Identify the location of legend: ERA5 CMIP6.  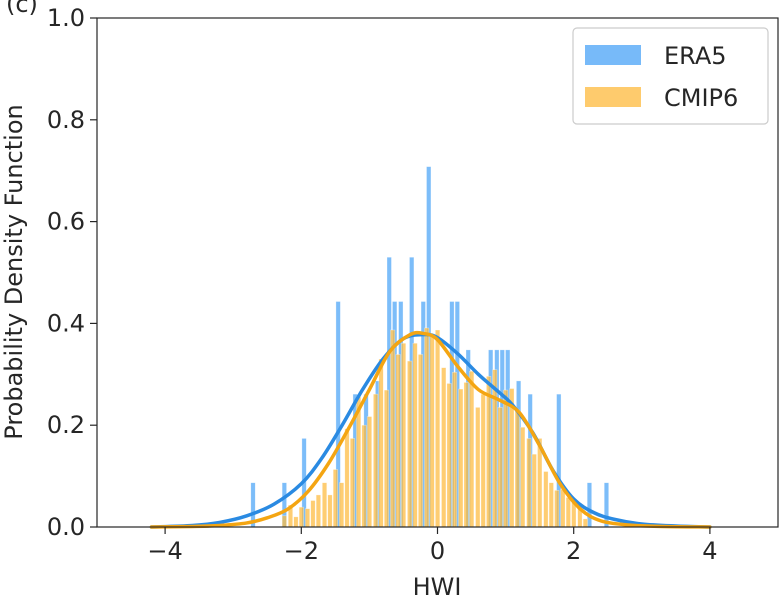
(670, 76).